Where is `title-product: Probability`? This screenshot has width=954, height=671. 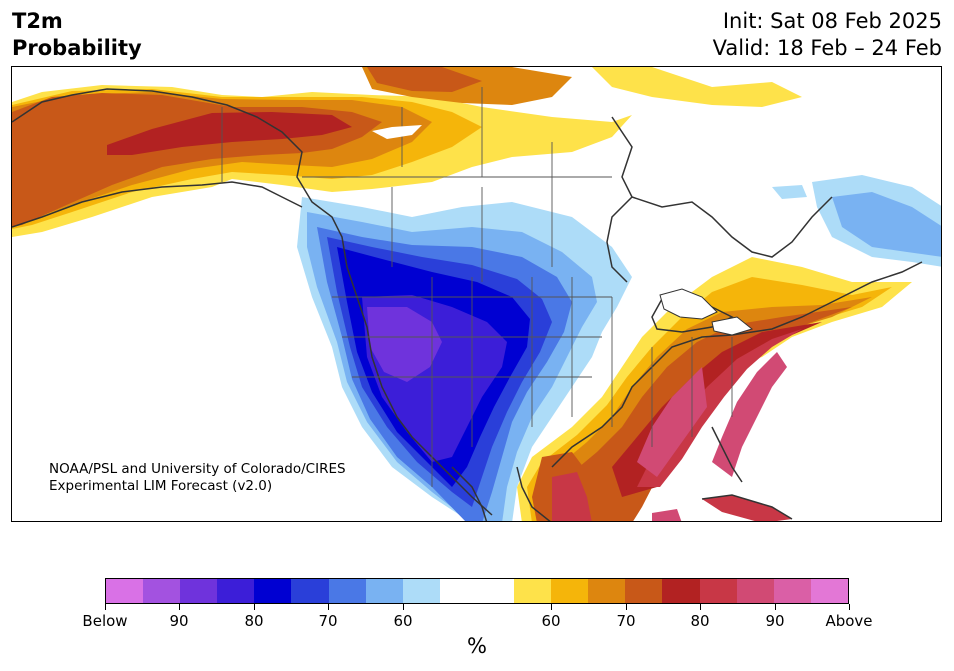
title-product: Probability is located at coordinates (77, 48).